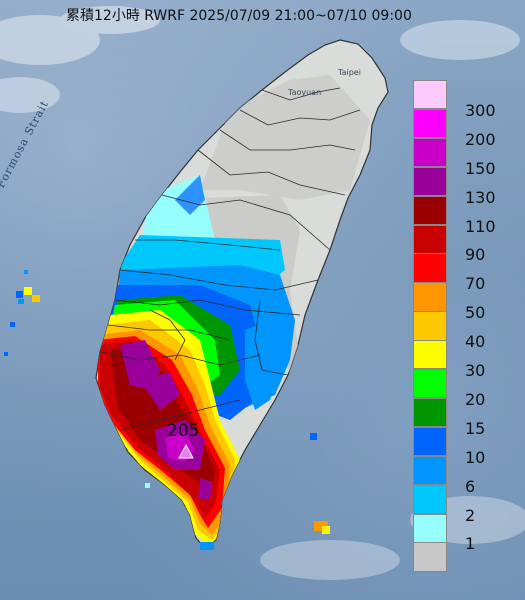 Image resolution: width=525 pixels, height=600 pixels. Describe the element at coordinates (190, 195) in the screenshot. I see `rain-fringe-central` at that location.